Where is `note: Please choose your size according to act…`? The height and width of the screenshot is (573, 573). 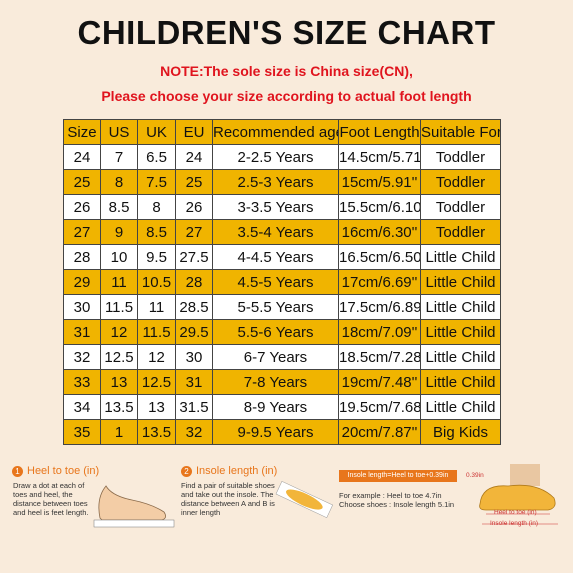 note: Please choose your size according to act… is located at coordinates (286, 96).